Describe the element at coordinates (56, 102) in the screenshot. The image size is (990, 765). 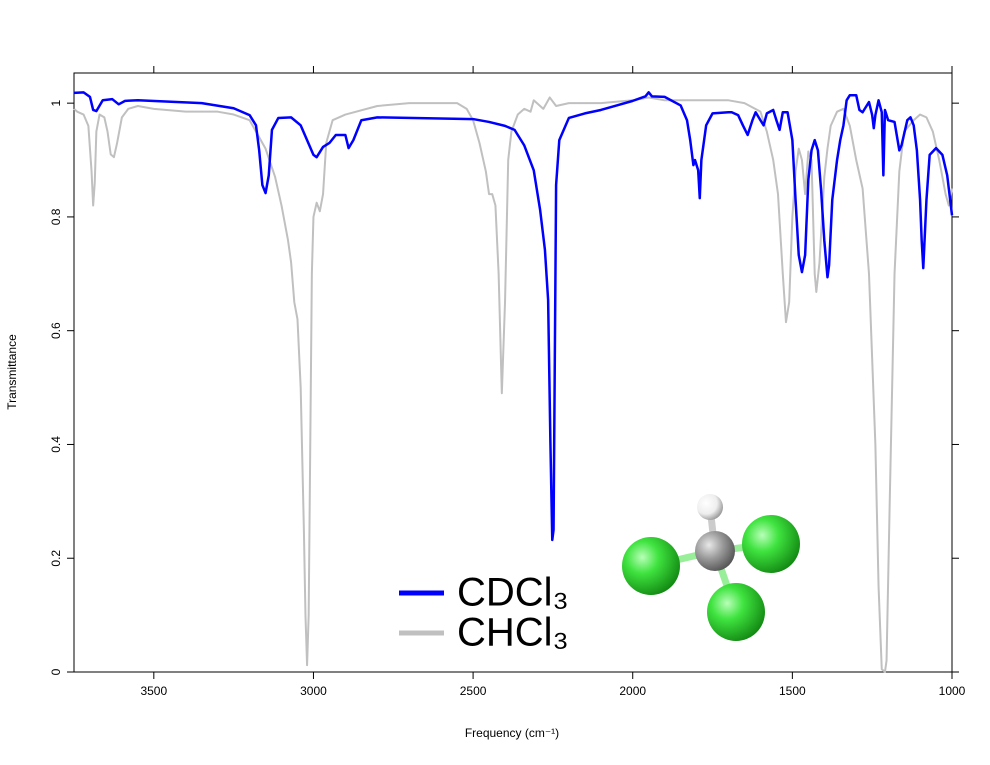
I see `y-tick-label: 1` at that location.